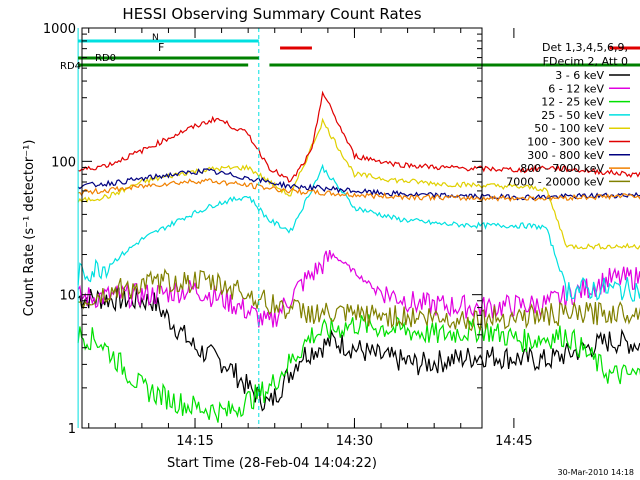 This screenshot has height=480, width=640. Describe the element at coordinates (272, 463) in the screenshot. I see `x-axis-label: Start Time (28-Feb-04 14:04:22)` at that location.